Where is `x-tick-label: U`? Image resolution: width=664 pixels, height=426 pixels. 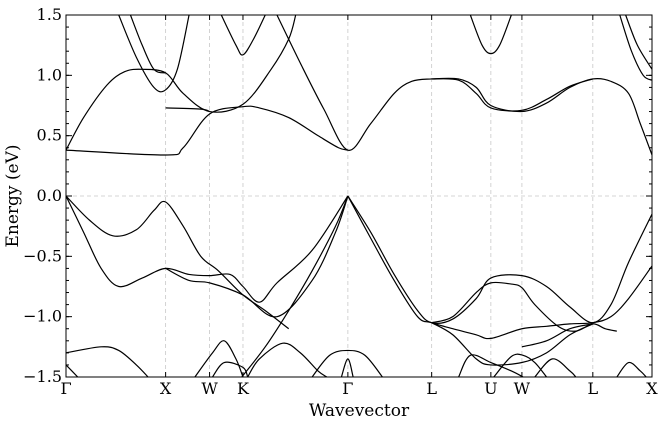 x-tick-label: U is located at coordinates (490, 388).